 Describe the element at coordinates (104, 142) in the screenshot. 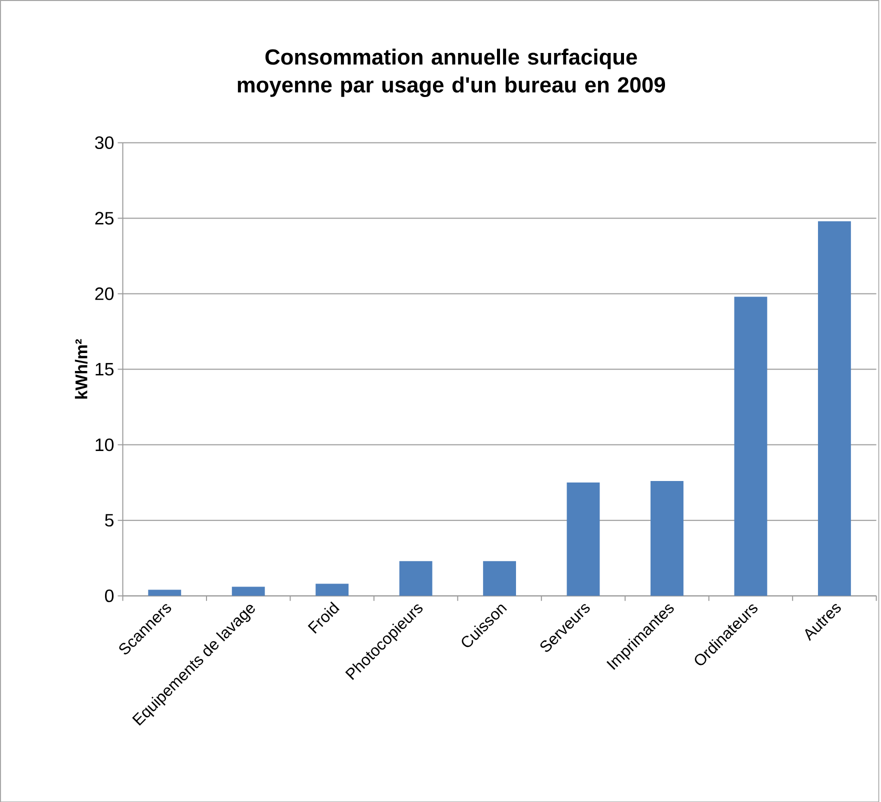

I see `y-tick-label: 30` at that location.